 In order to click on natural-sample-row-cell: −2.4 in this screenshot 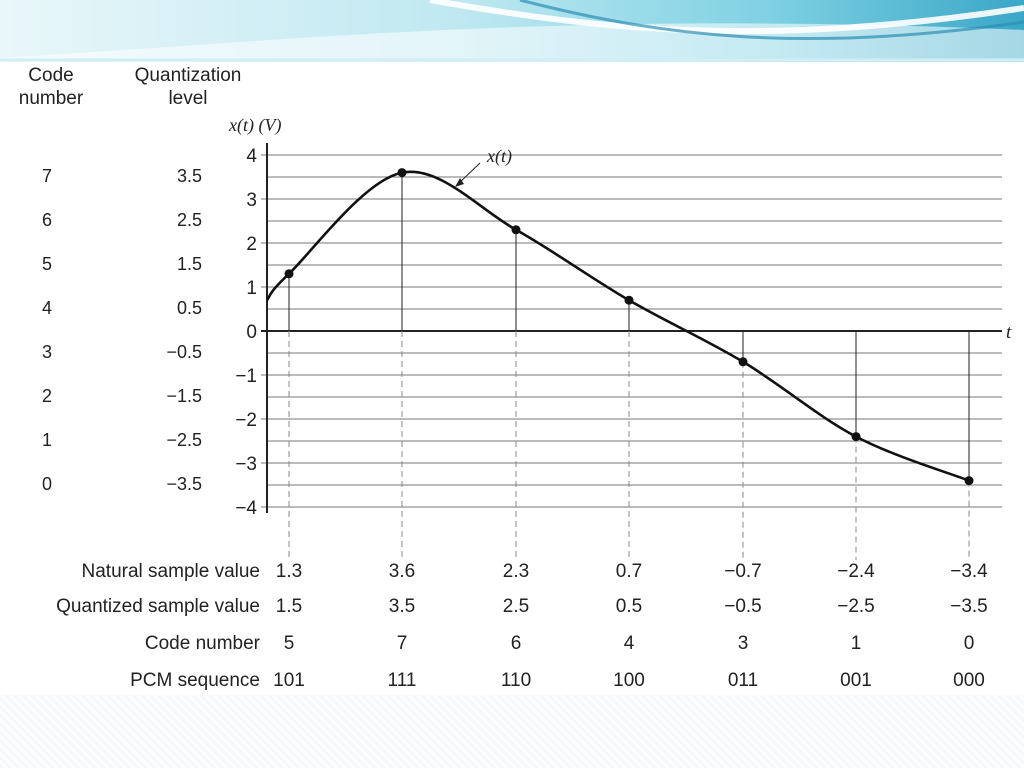, I will do `click(856, 571)`.